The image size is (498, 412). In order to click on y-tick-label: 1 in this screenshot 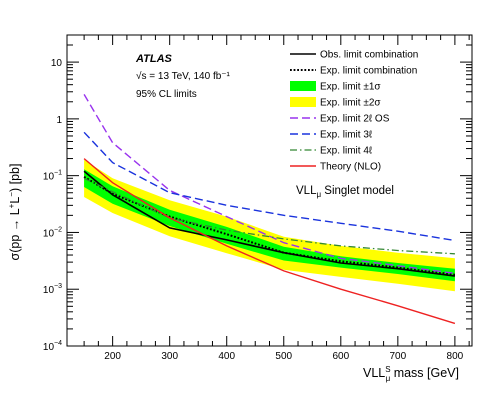, I will do `click(59, 120)`.